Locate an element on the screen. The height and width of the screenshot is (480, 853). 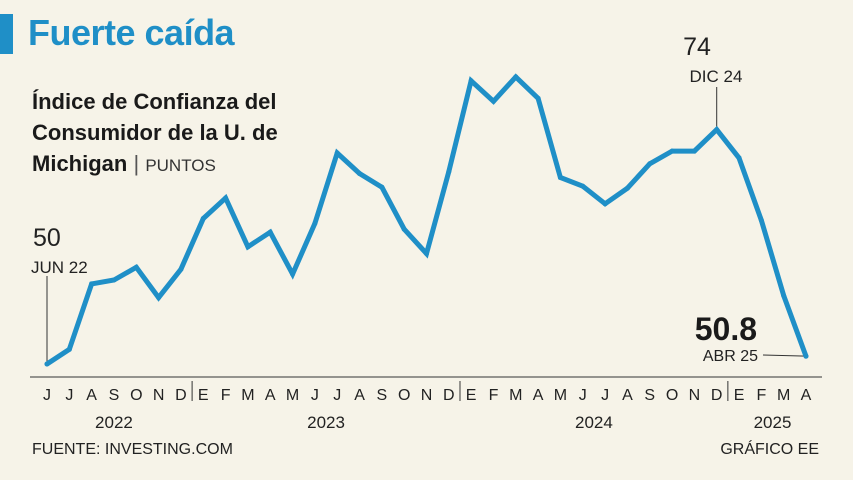
annotation-value: 50 is located at coordinates (47, 238).